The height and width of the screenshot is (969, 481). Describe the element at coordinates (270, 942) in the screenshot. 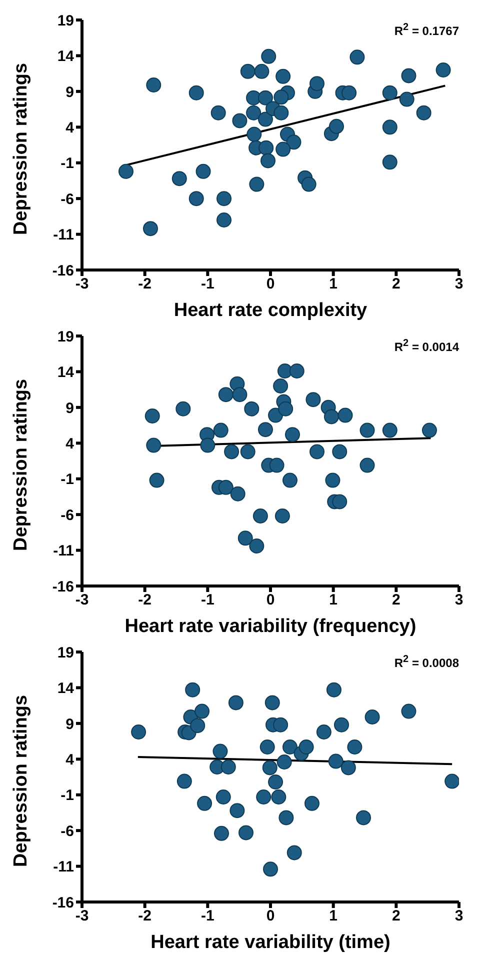

I see `x-axis-title: Heart rate variability (time)` at that location.